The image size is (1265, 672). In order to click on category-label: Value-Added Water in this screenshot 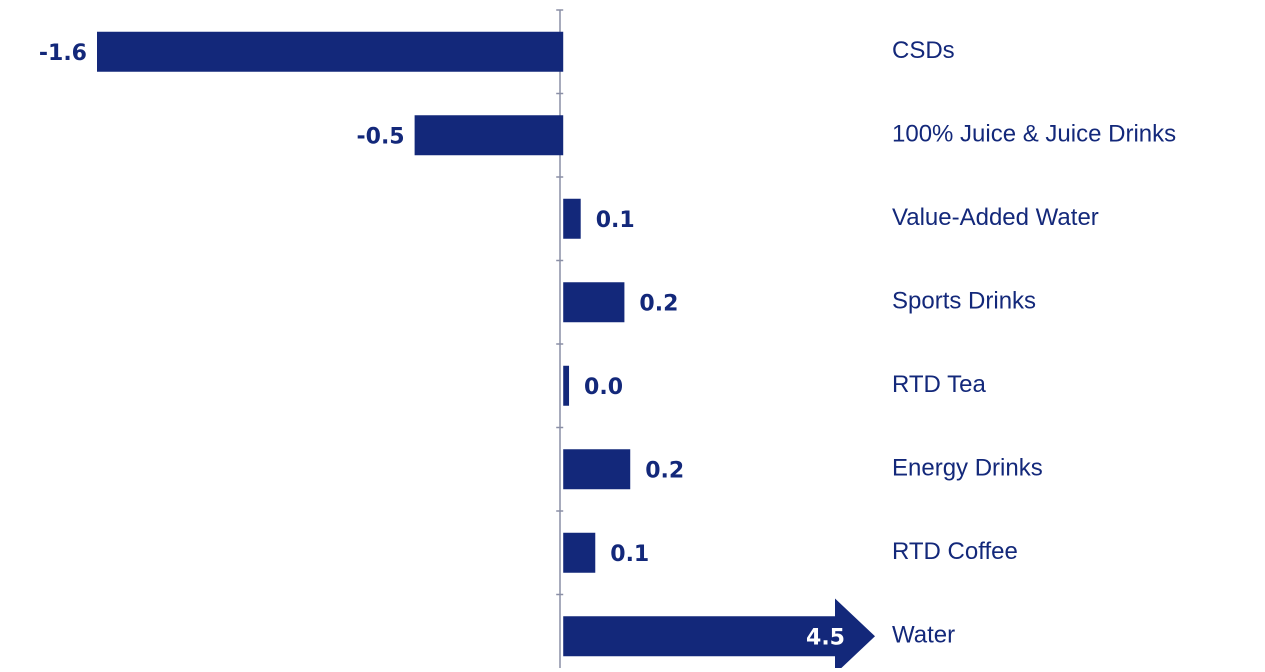, I will do `click(995, 217)`.